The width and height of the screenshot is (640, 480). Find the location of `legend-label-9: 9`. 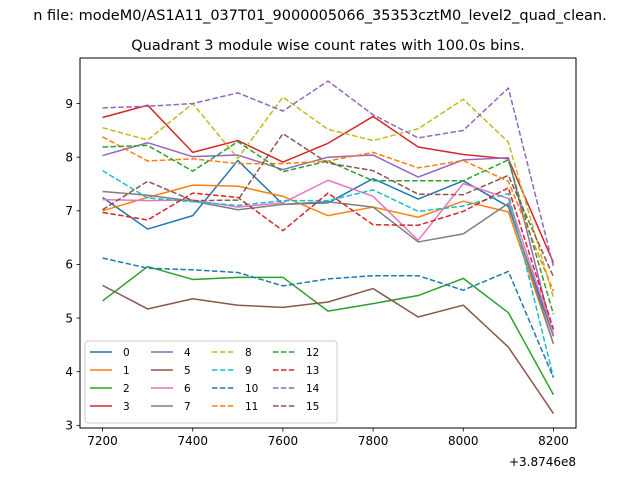

legend-label-9: 9 is located at coordinates (248, 371).